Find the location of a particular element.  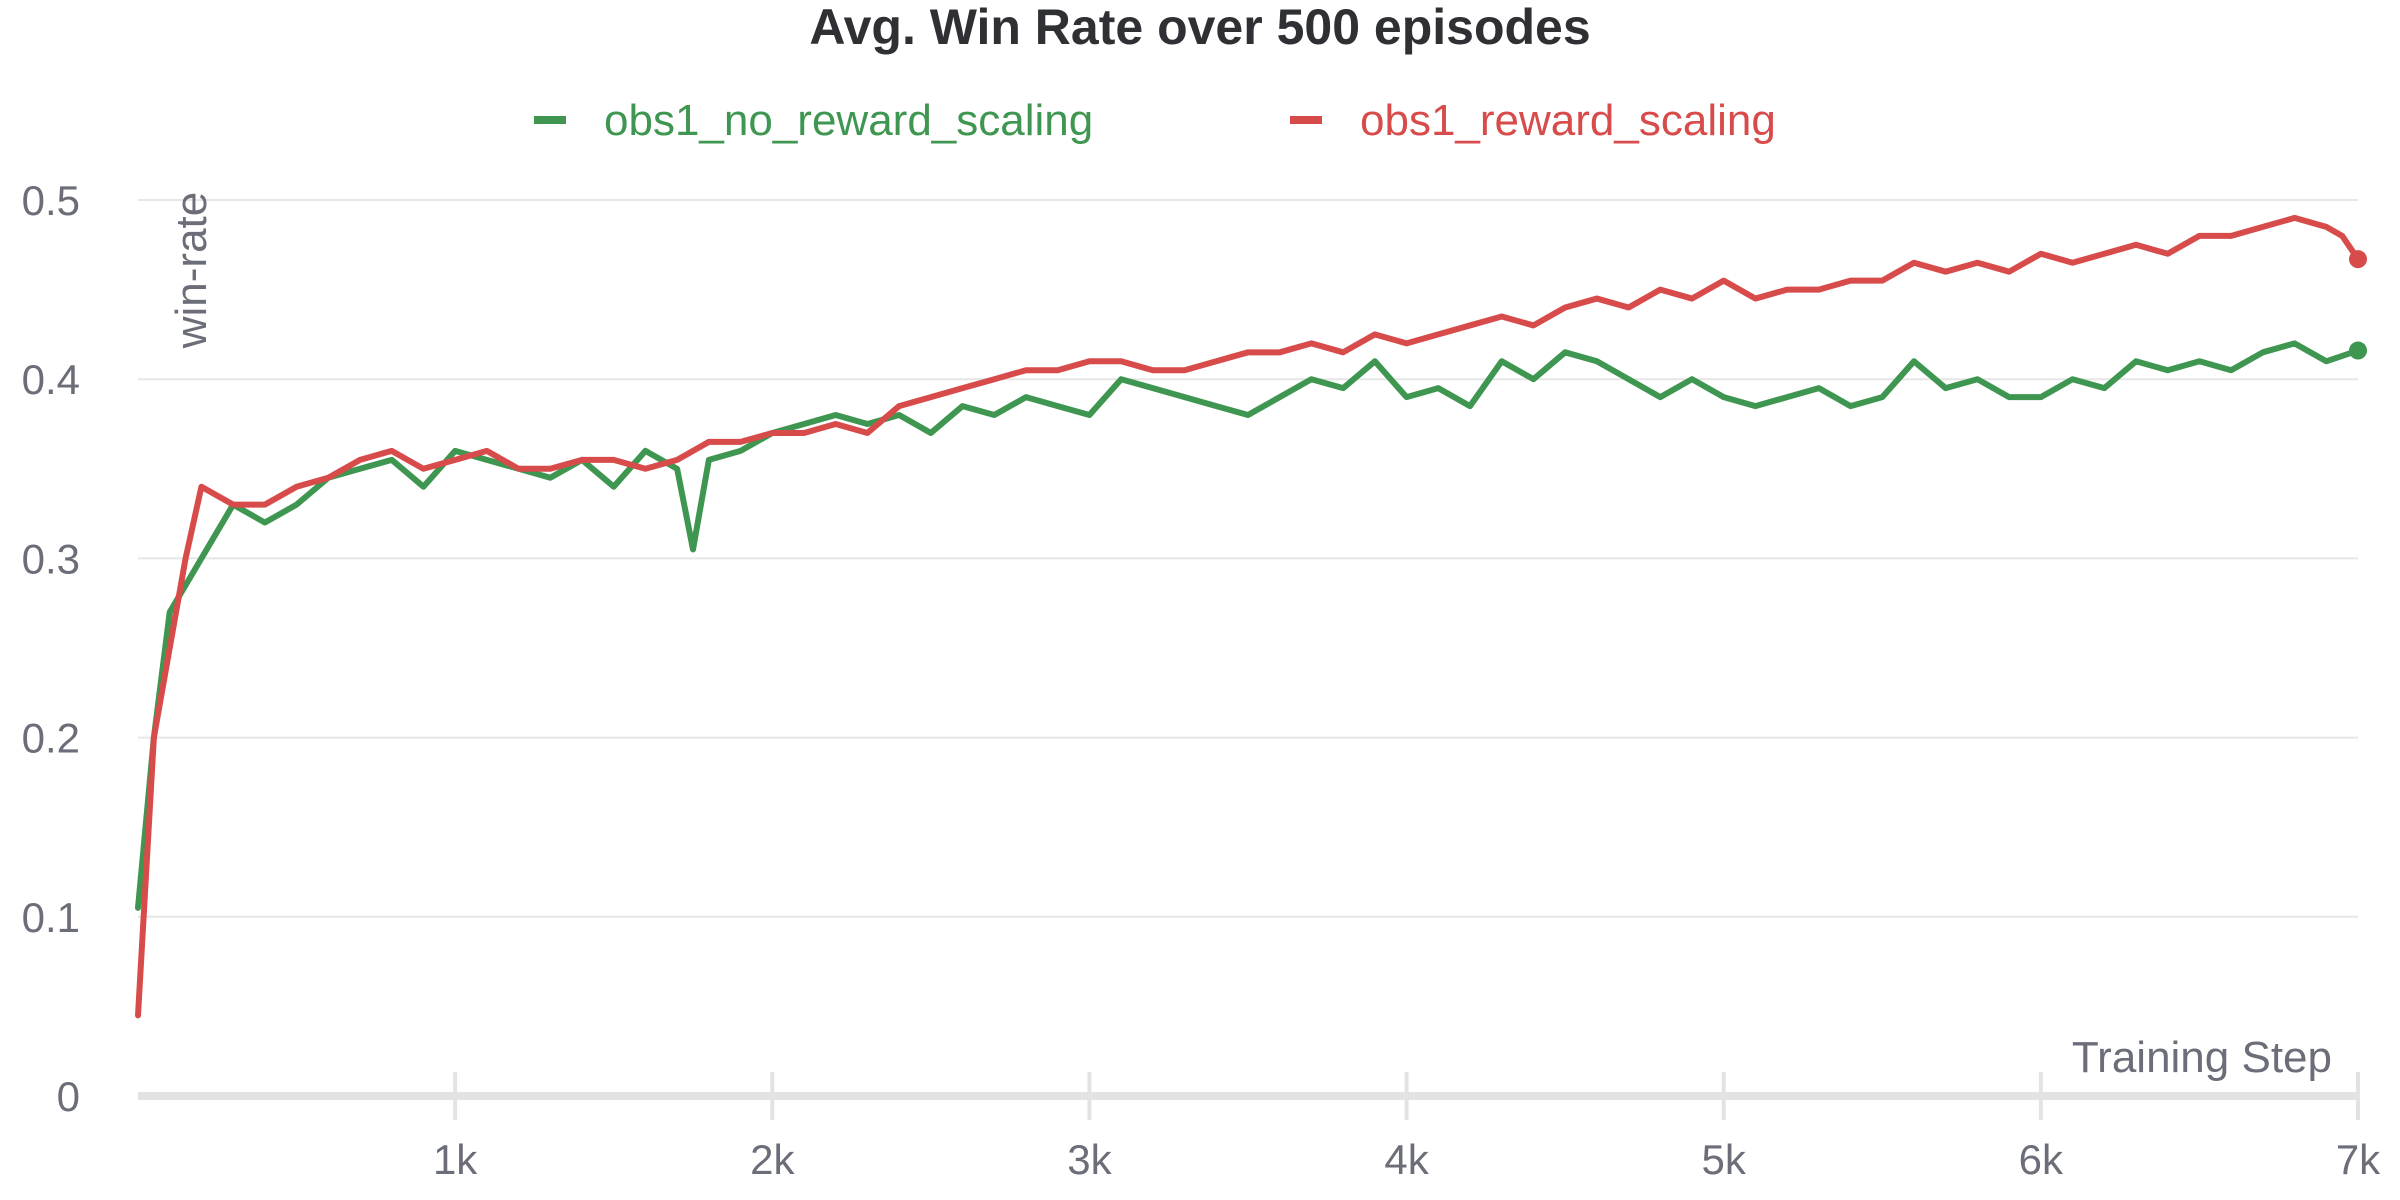

y-axis-ticks: 0 0.1 0.2 0.3 0.4 0.5 is located at coordinates (51, 648).